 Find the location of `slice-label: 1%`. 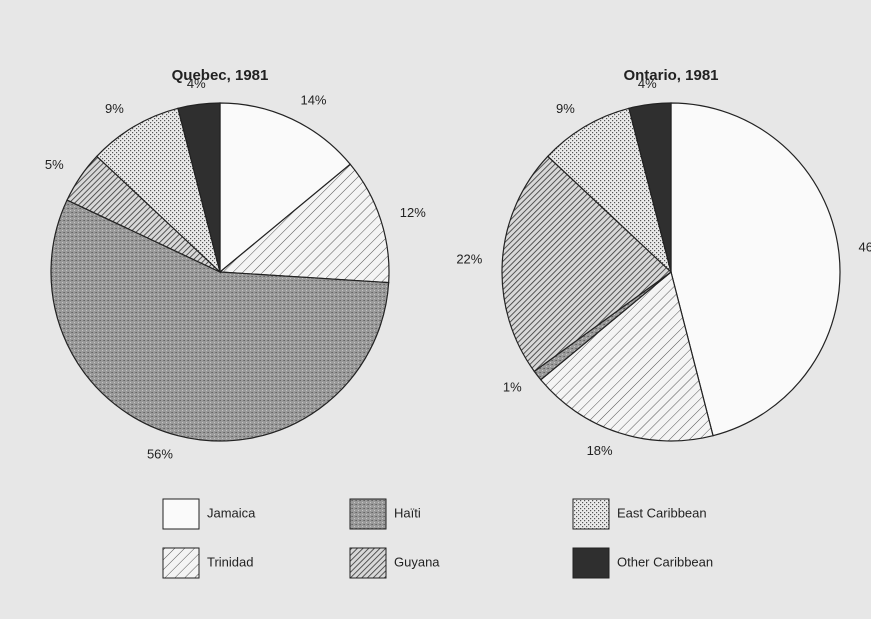

slice-label: 1% is located at coordinates (512, 386).